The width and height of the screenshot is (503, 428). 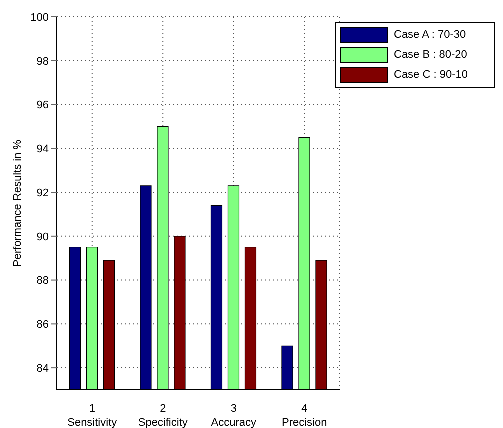 What do you see at coordinates (42, 368) in the screenshot?
I see `y-tick-label: 84` at bounding box center [42, 368].